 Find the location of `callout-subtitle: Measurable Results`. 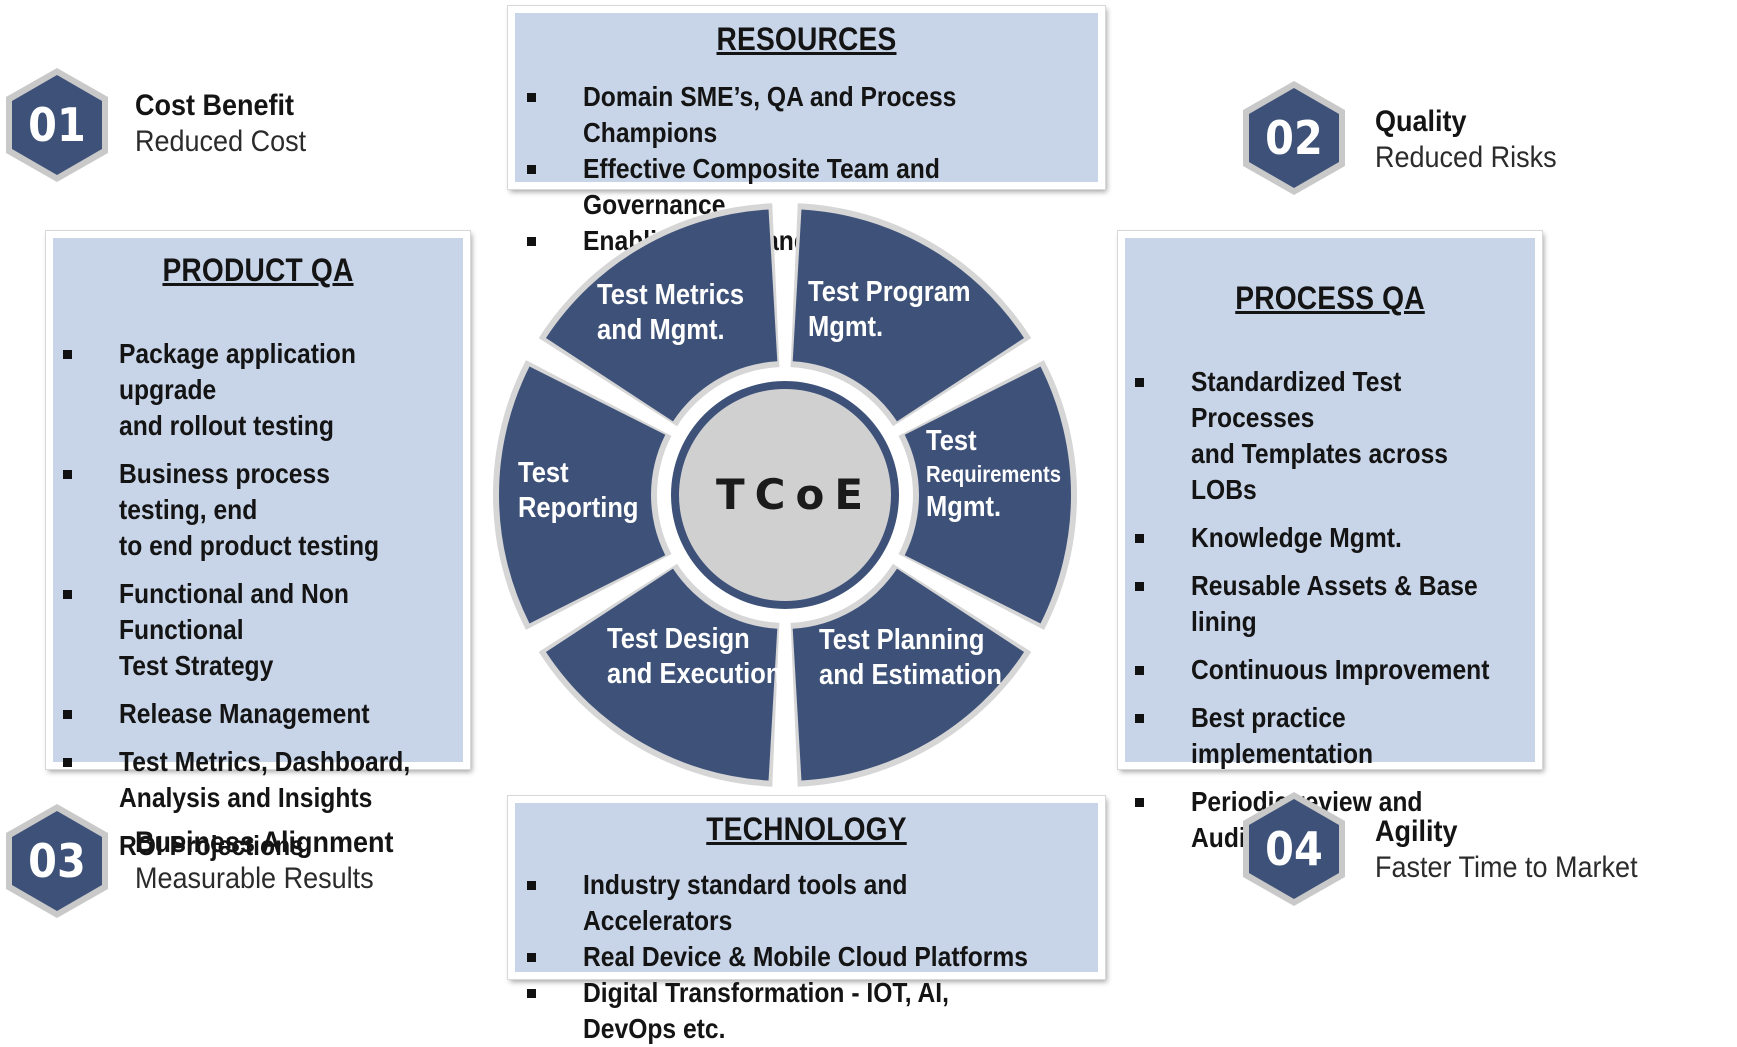

callout-subtitle: Measurable Results is located at coordinates (254, 878).